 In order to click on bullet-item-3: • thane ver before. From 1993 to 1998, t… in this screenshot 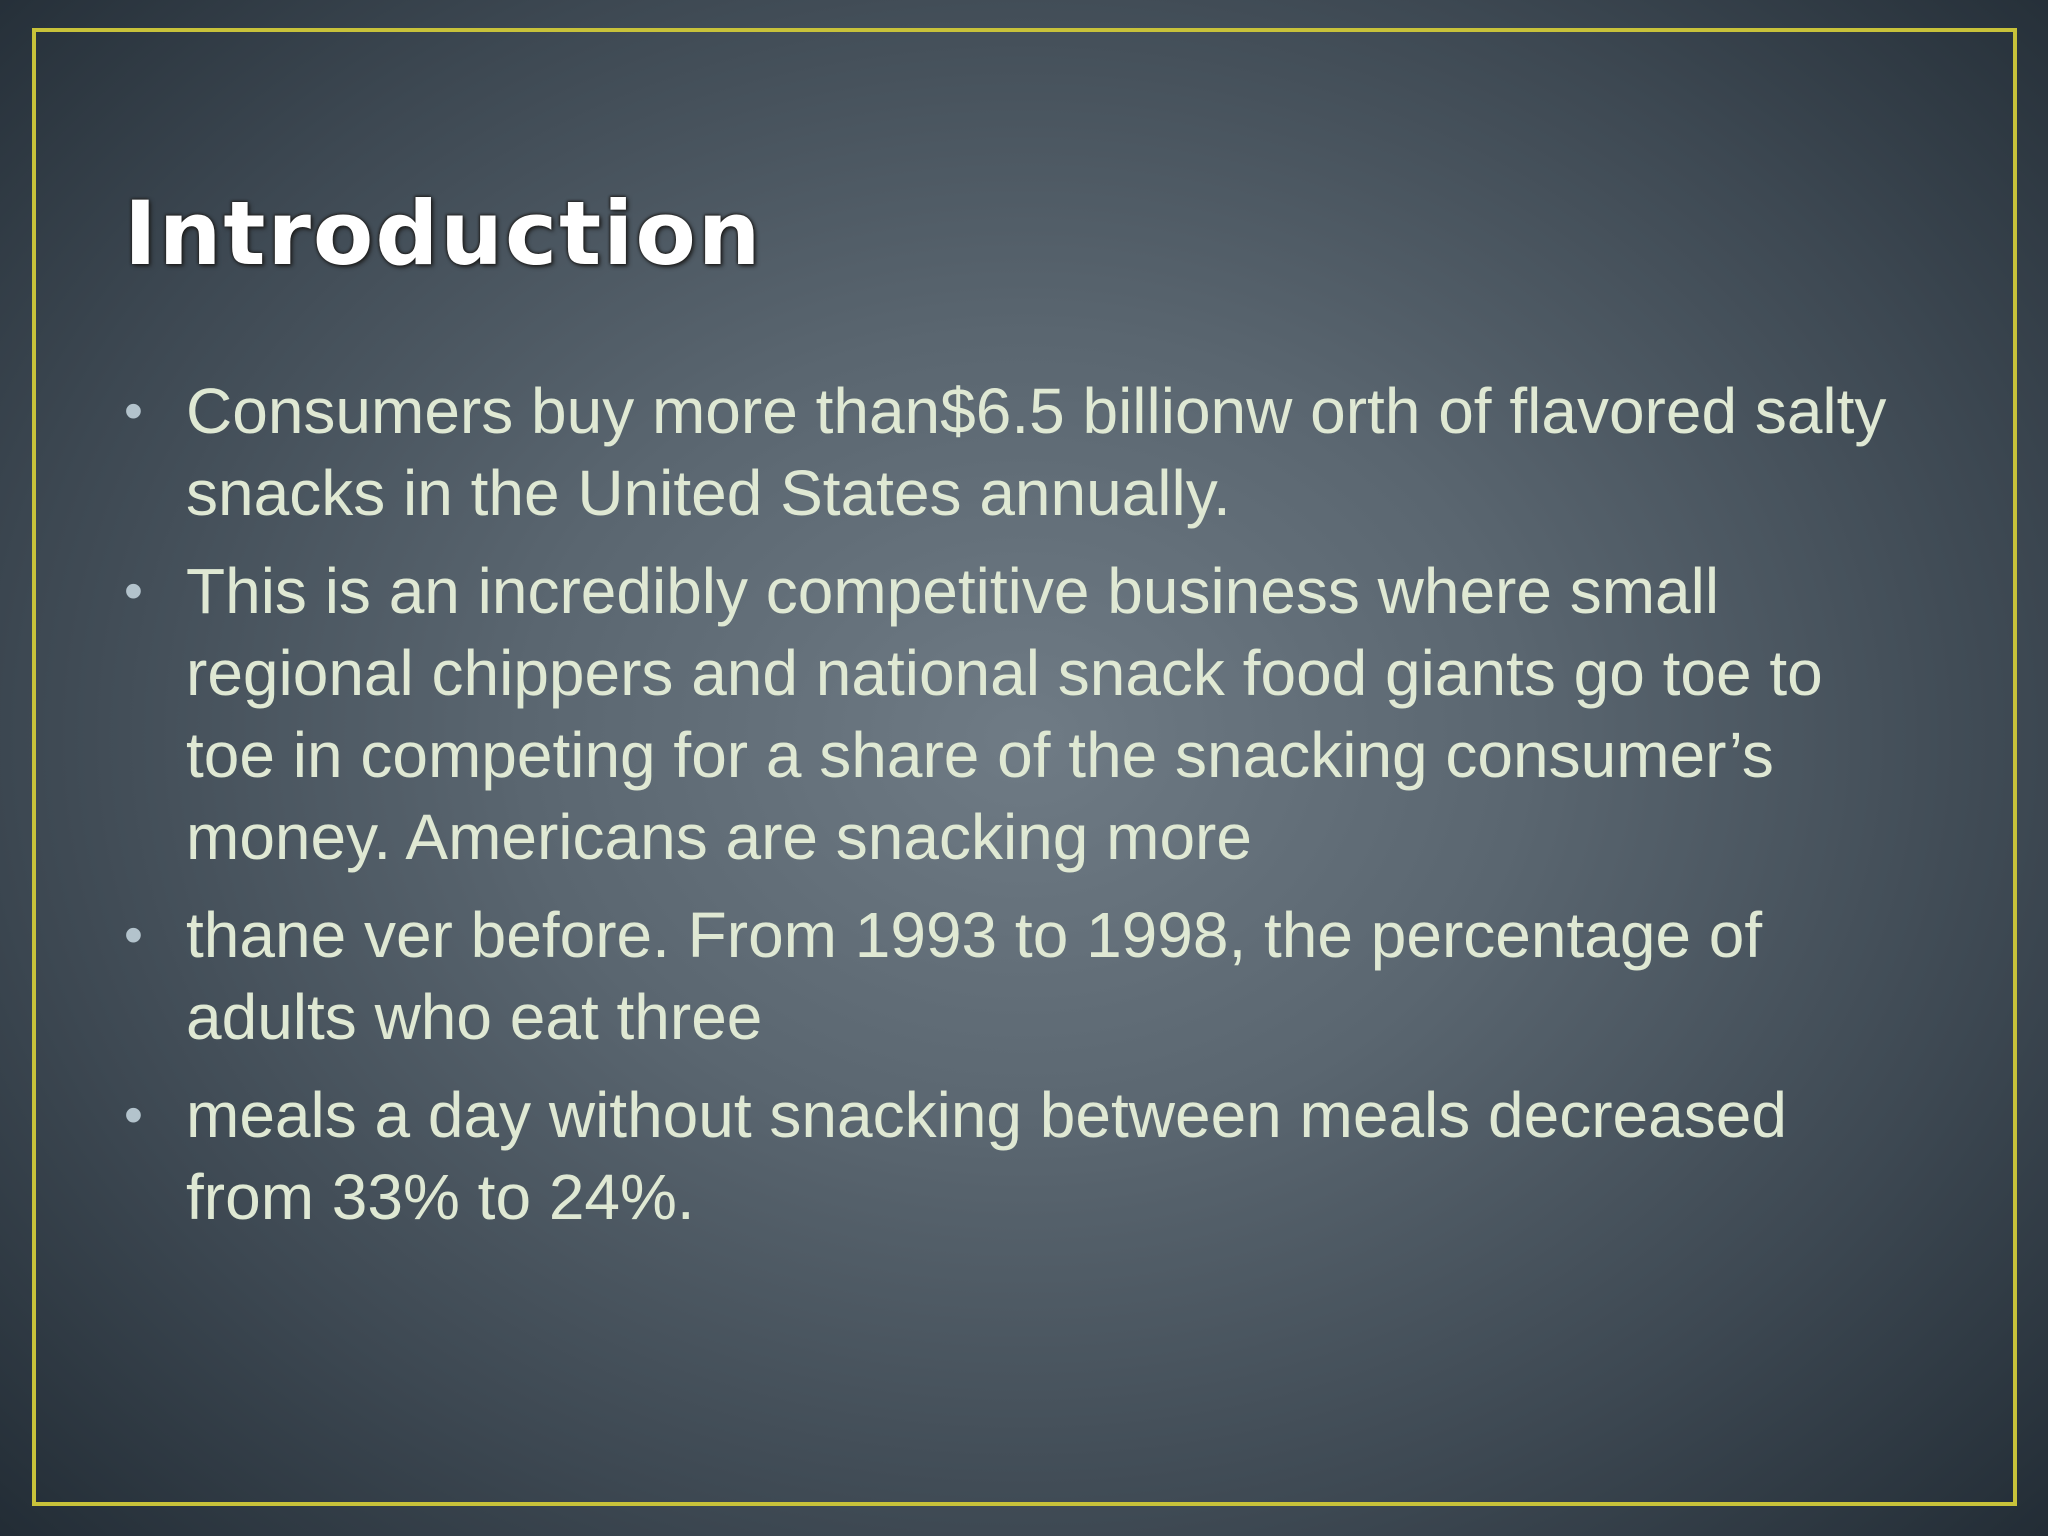, I will do `click(1022, 976)`.